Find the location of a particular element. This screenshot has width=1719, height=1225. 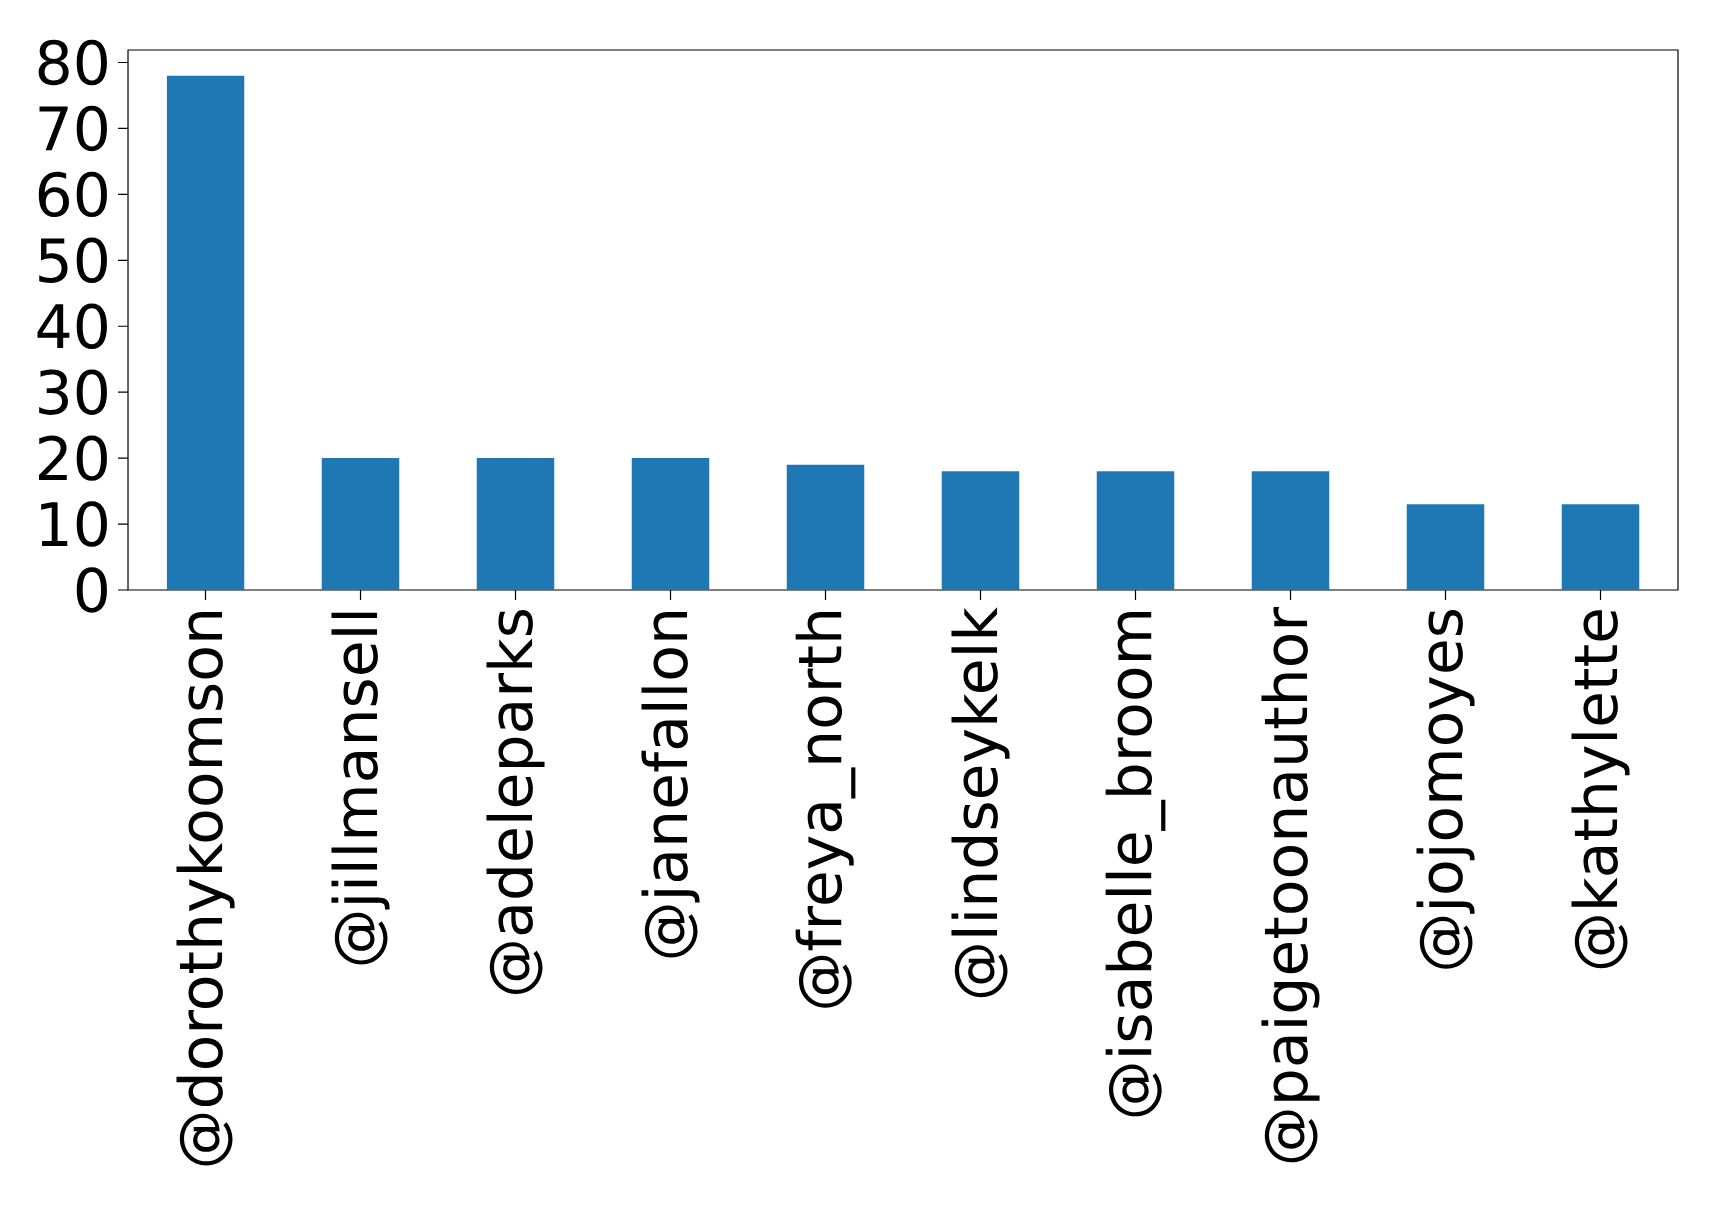

x-tick-label: @kathylette is located at coordinates (1600, 789).